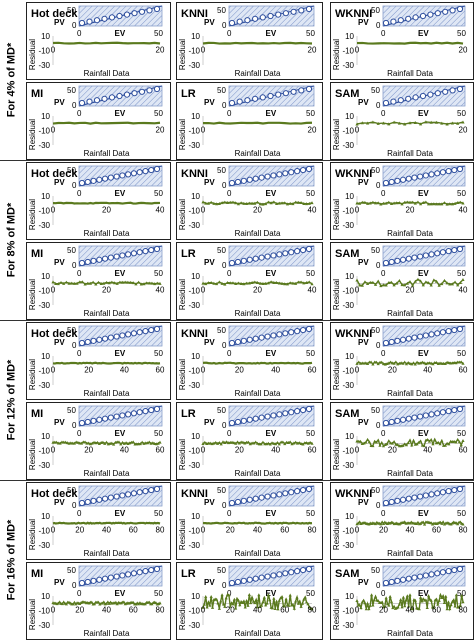 The height and width of the screenshot is (641, 474). I want to click on y-tick-label: 10, so click(45, 596).